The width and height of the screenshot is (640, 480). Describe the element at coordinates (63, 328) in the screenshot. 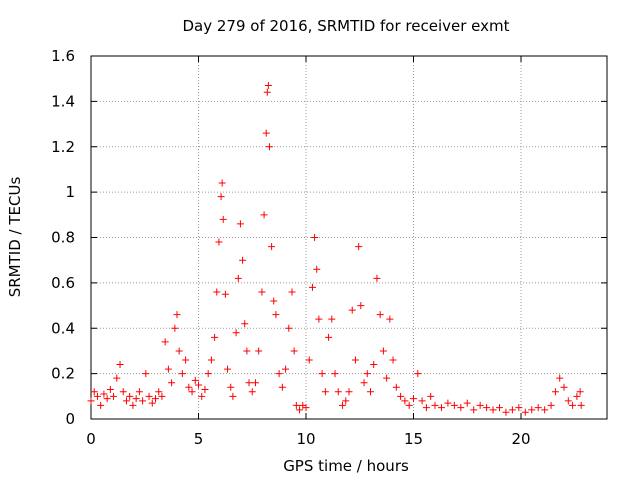

I see `y-tick-label: 0.4` at that location.